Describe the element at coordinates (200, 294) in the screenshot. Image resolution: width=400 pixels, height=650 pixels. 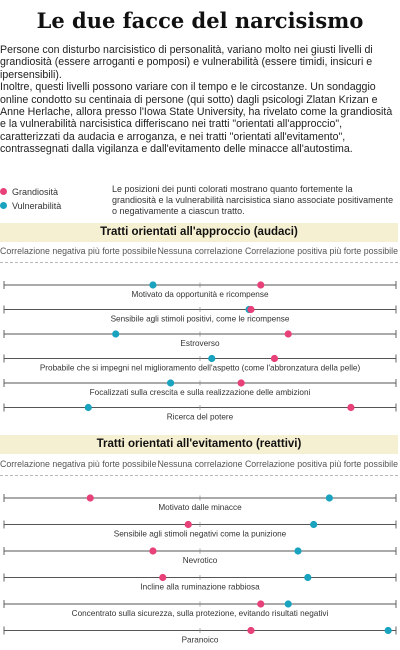
I see `trait-label: Motivato da opportunità e ricompense` at that location.